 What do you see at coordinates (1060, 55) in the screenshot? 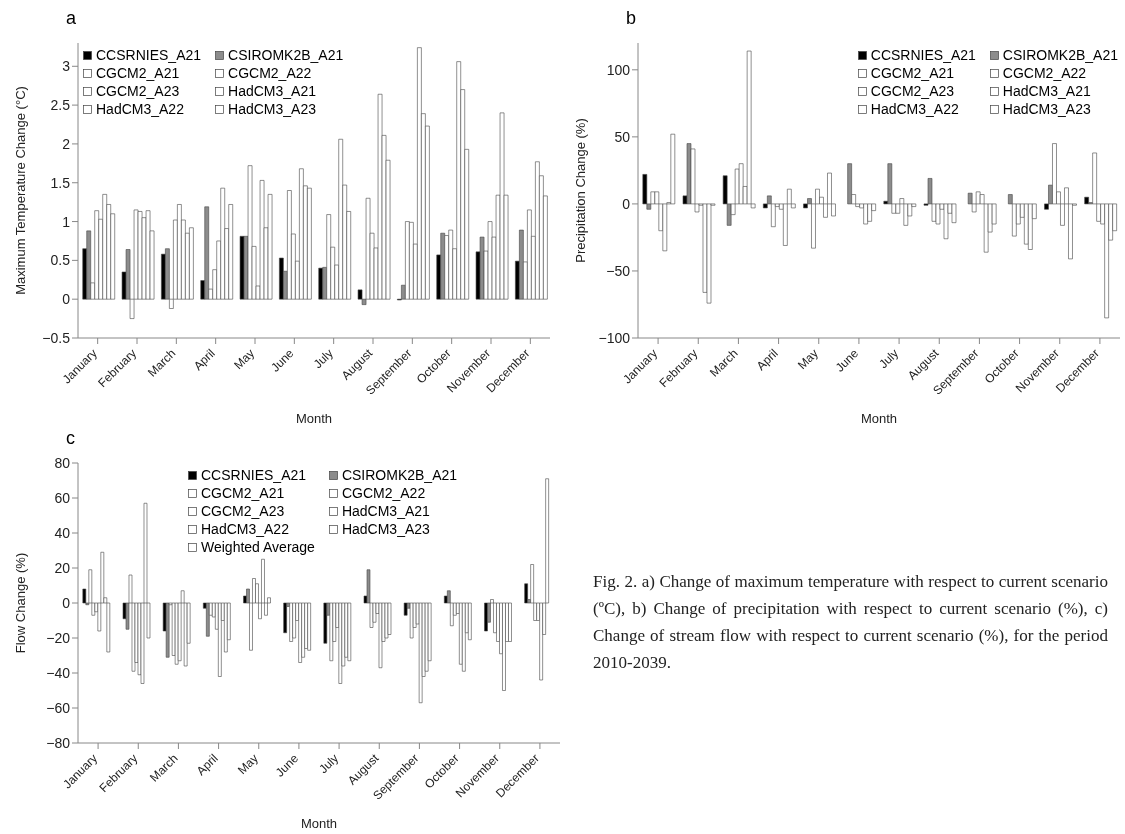
I see `legend-label: CSIROMK2B_A21` at bounding box center [1060, 55].